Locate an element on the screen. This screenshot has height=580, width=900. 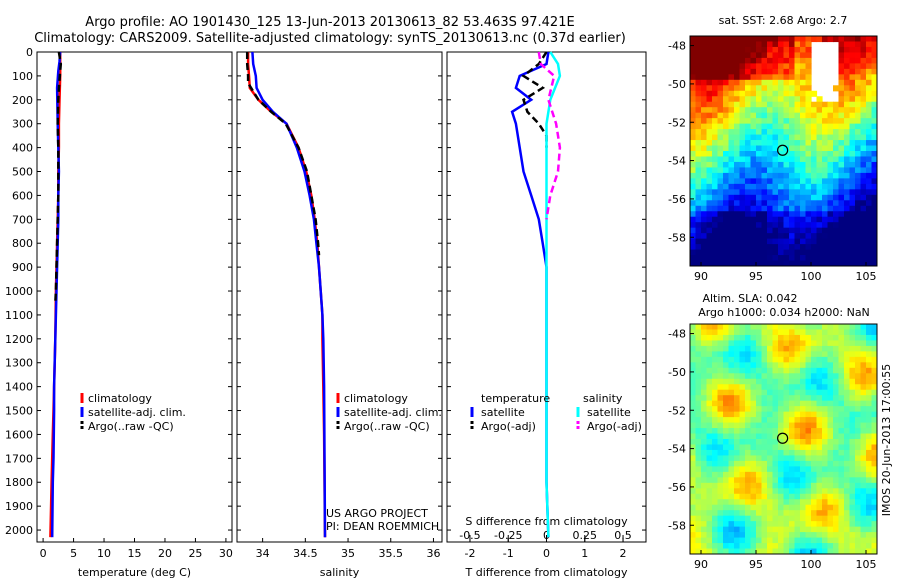
sla_map-frame is located at coordinates (783, 439).